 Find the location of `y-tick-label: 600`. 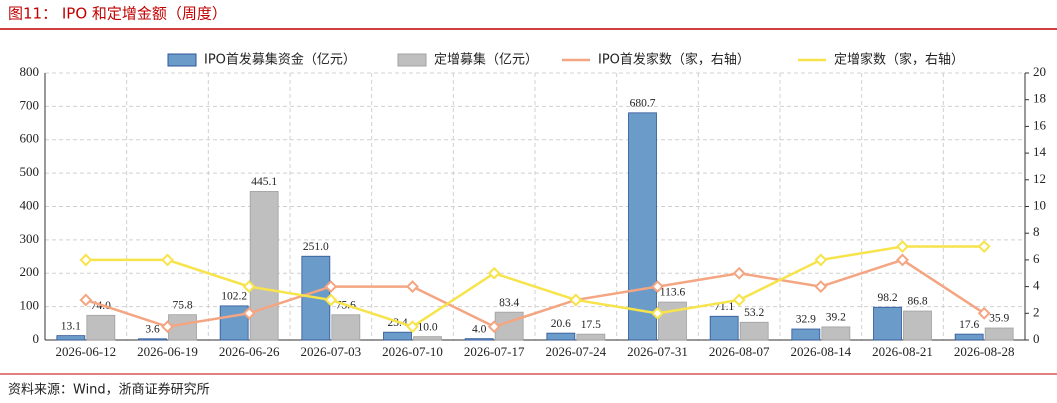

y-tick-label: 600 is located at coordinates (30, 138).